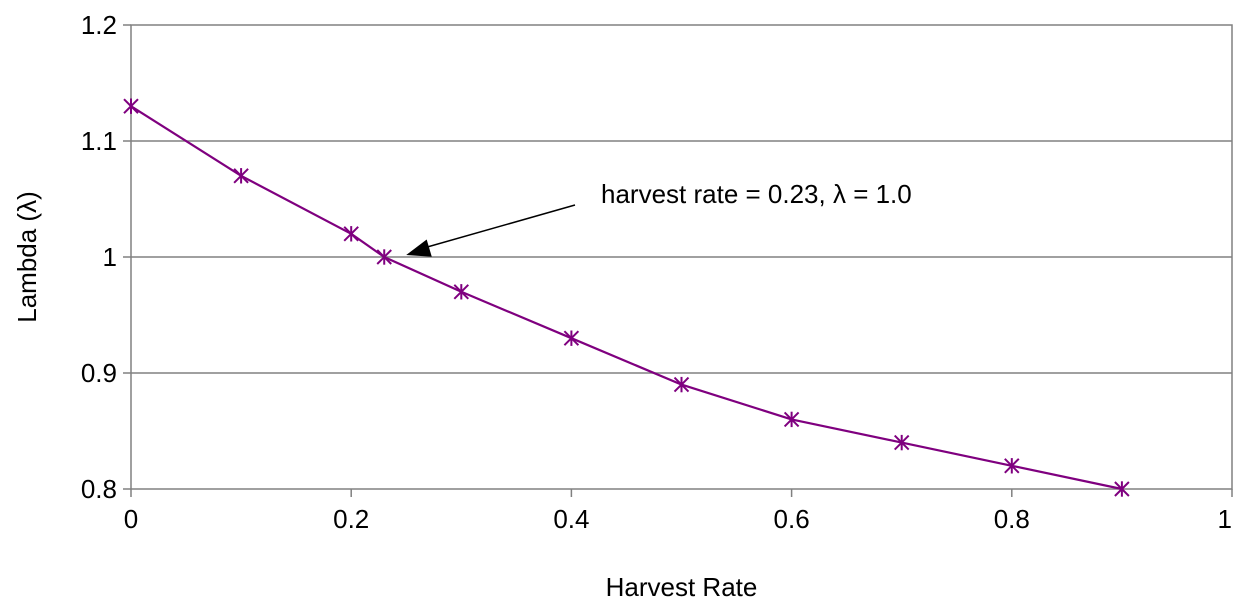 Image resolution: width=1234 pixels, height=612 pixels. I want to click on x-tick-label: 0, so click(131, 519).